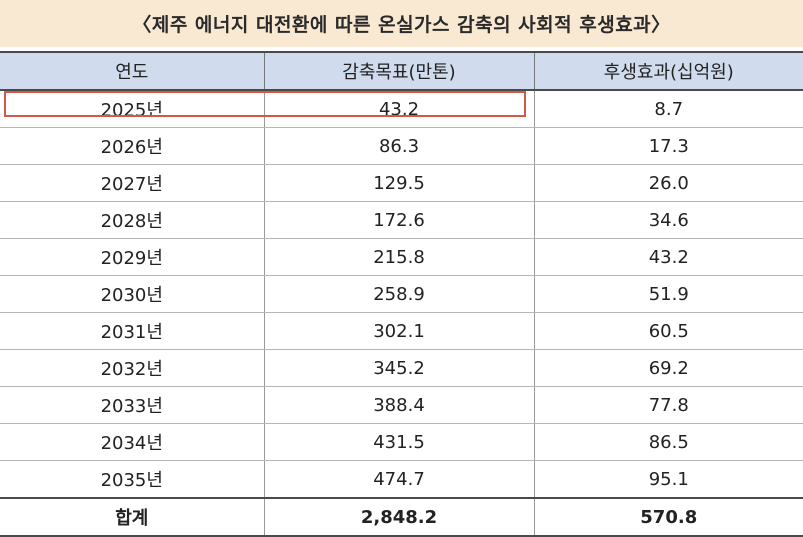 This screenshot has width=803, height=537. What do you see at coordinates (668, 368) in the screenshot?
I see `welfare-effect-cell: 69.2` at bounding box center [668, 368].